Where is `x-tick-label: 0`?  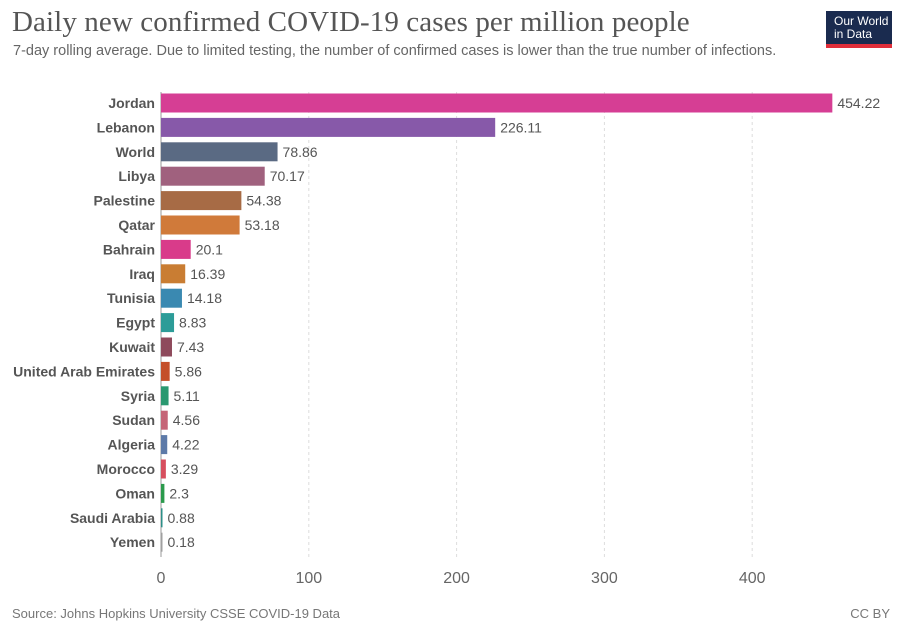
x-tick-label: 0 is located at coordinates (161, 578).